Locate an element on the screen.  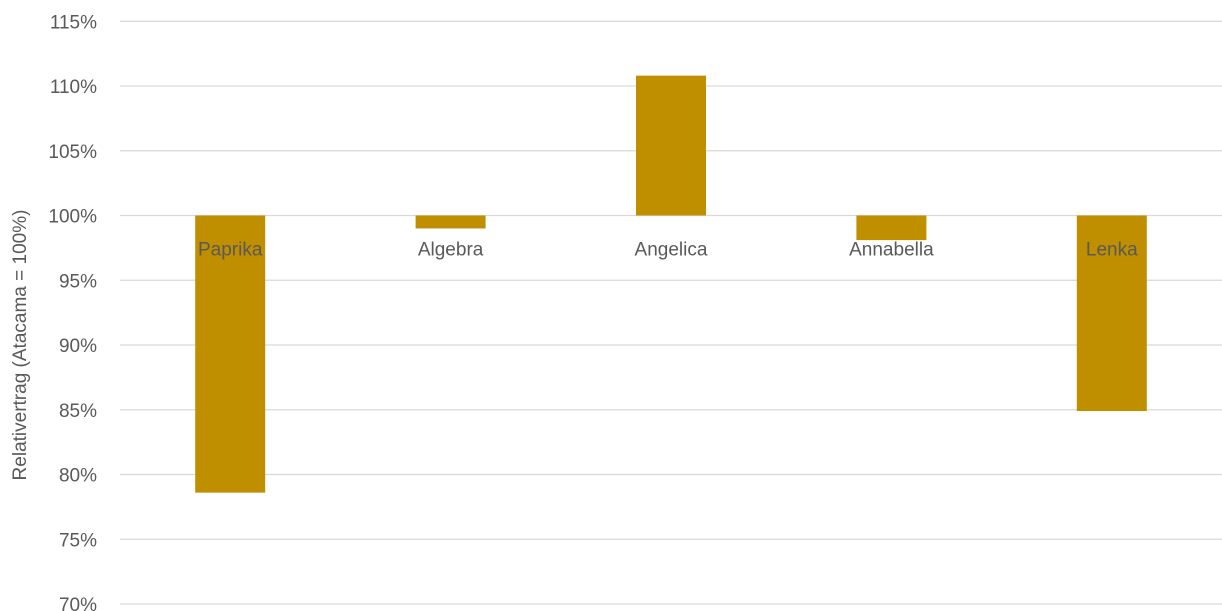
y-tick-label: 100% is located at coordinates (72, 217).